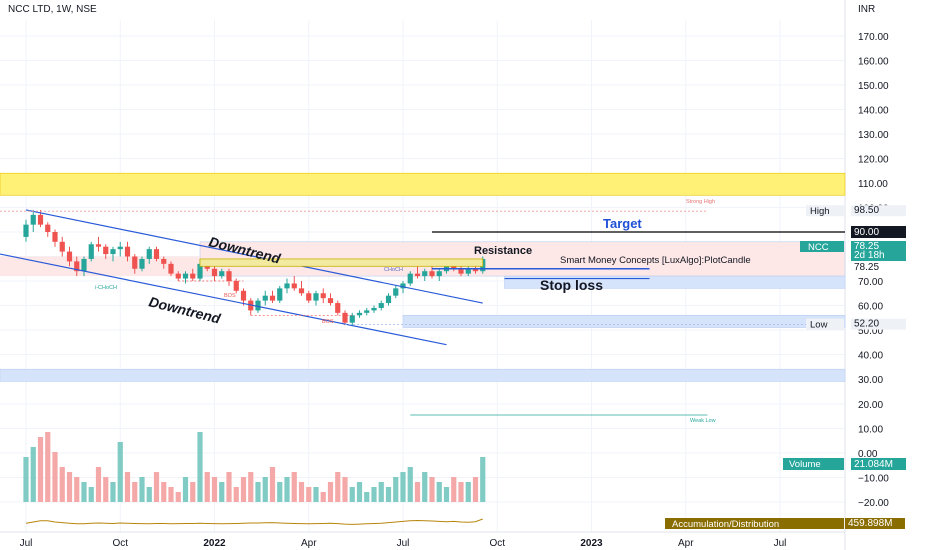 The height and width of the screenshot is (550, 932). Describe the element at coordinates (870, 405) in the screenshot. I see `y-tick-label: 20.00` at that location.